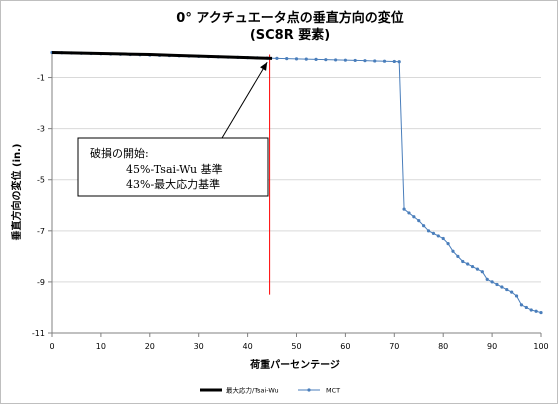 The image size is (558, 404). Describe the element at coordinates (248, 346) in the screenshot. I see `x-tick-label-4: 40` at that location.